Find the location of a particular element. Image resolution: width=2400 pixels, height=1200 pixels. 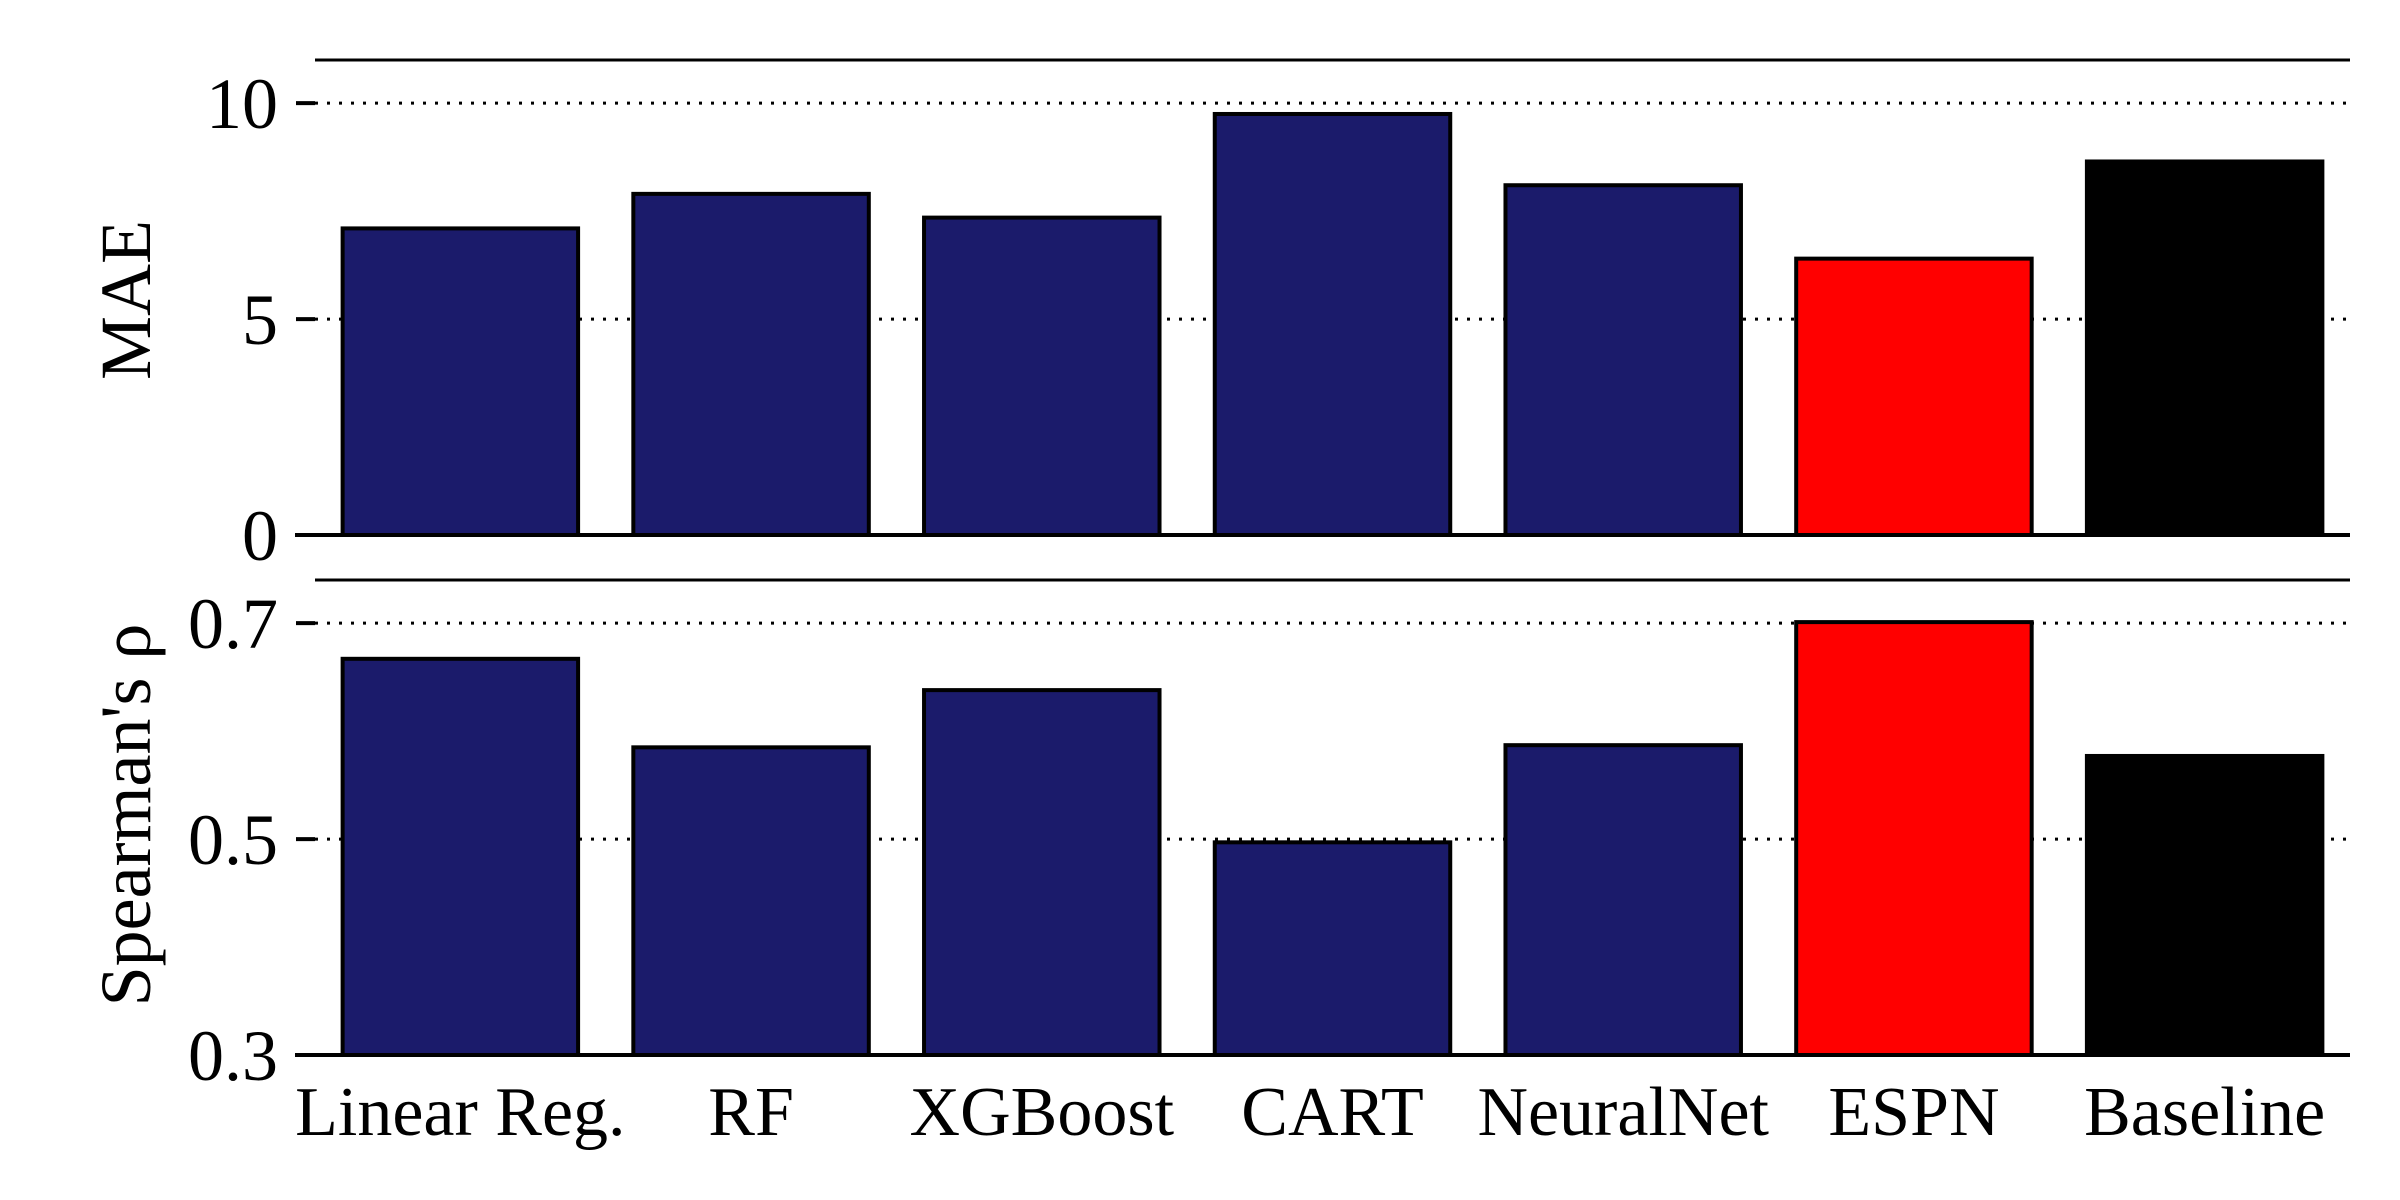

spearman-bar-espn is located at coordinates (1914, 839).